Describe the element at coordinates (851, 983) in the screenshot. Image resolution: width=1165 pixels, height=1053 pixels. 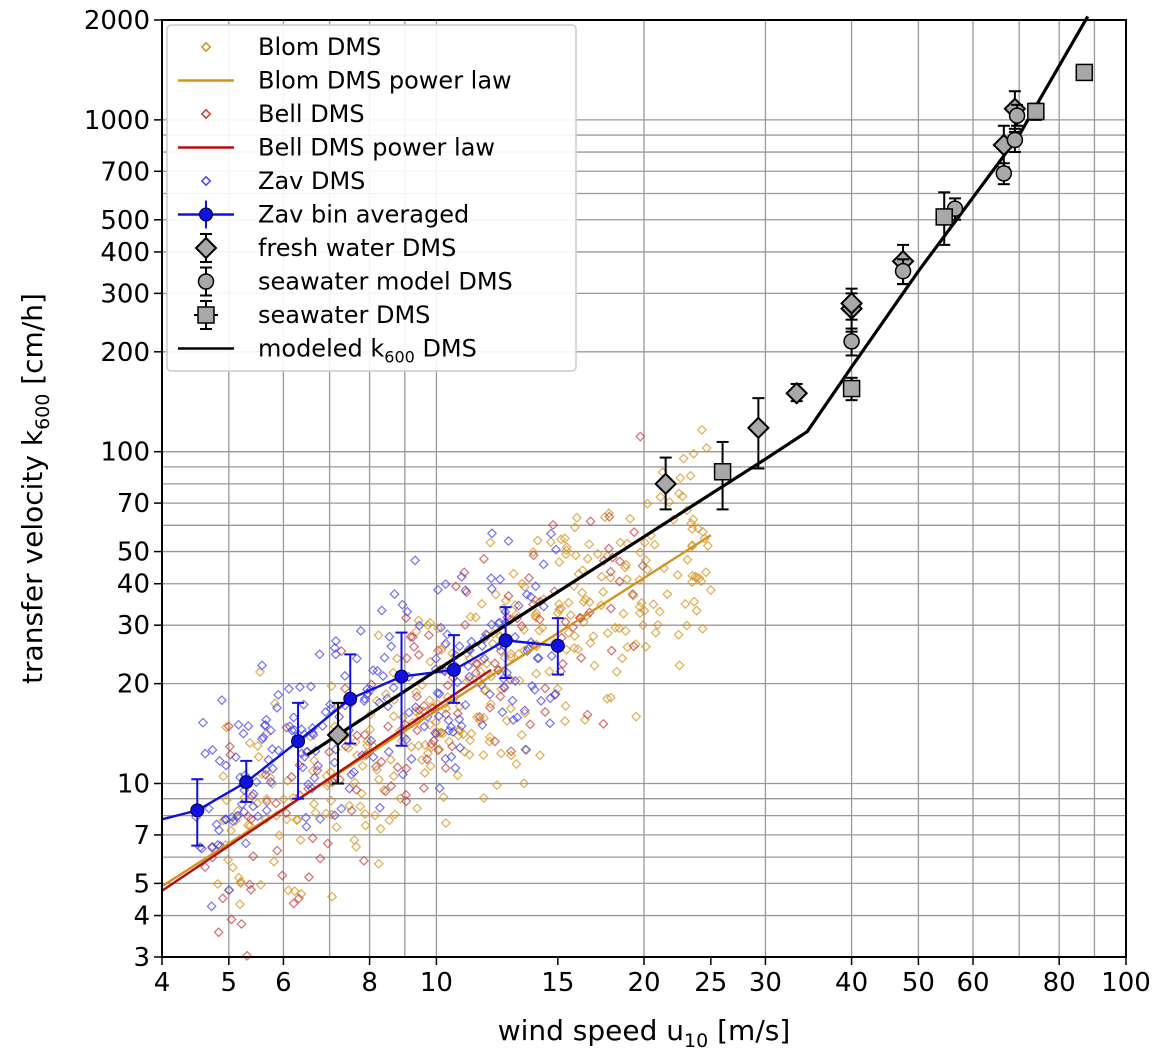
I see `x-tick-label: 40` at that location.